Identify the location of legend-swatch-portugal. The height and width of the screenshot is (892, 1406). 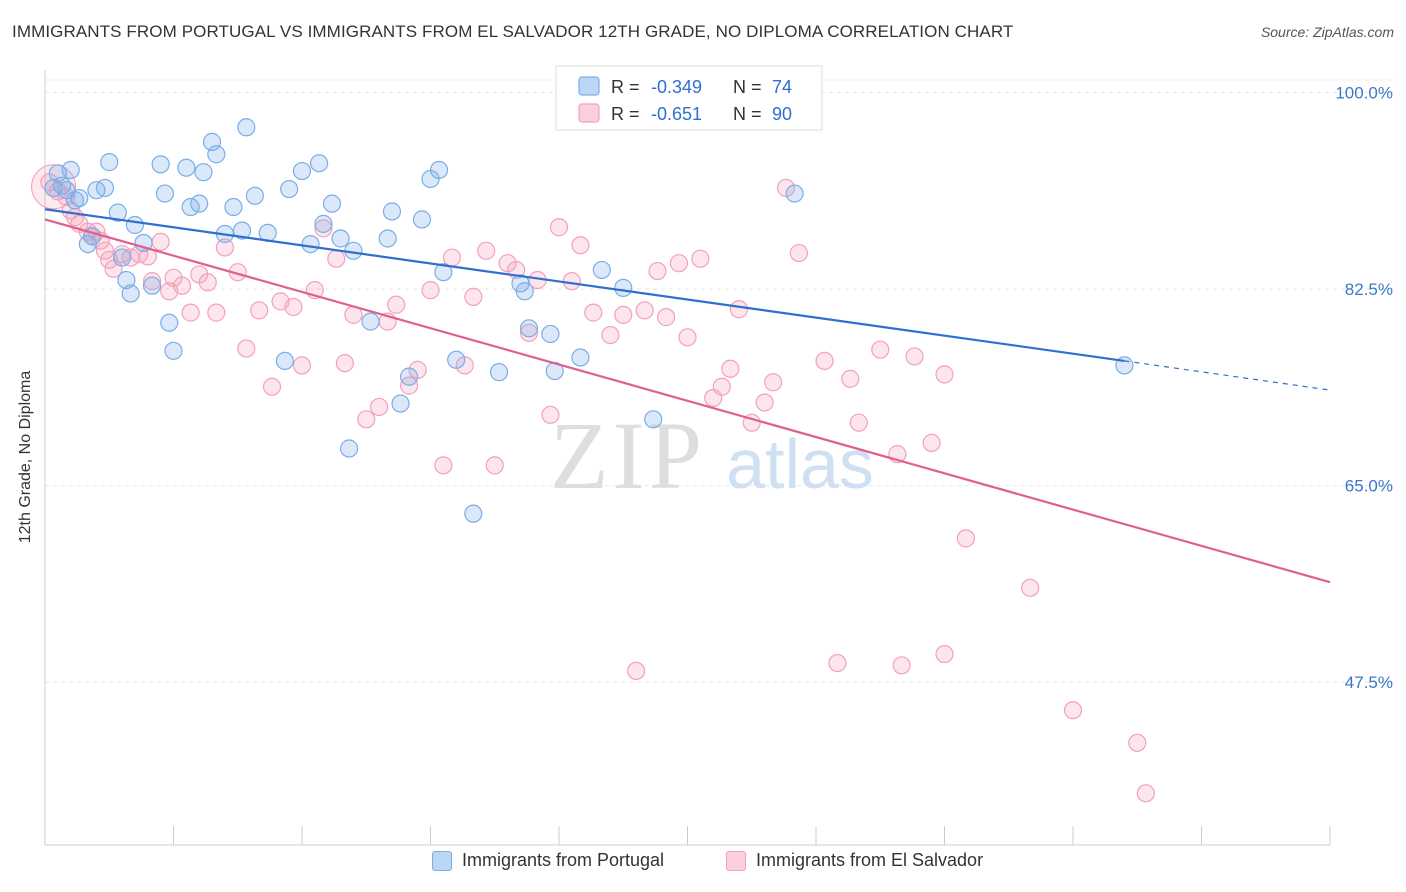
(442, 860).